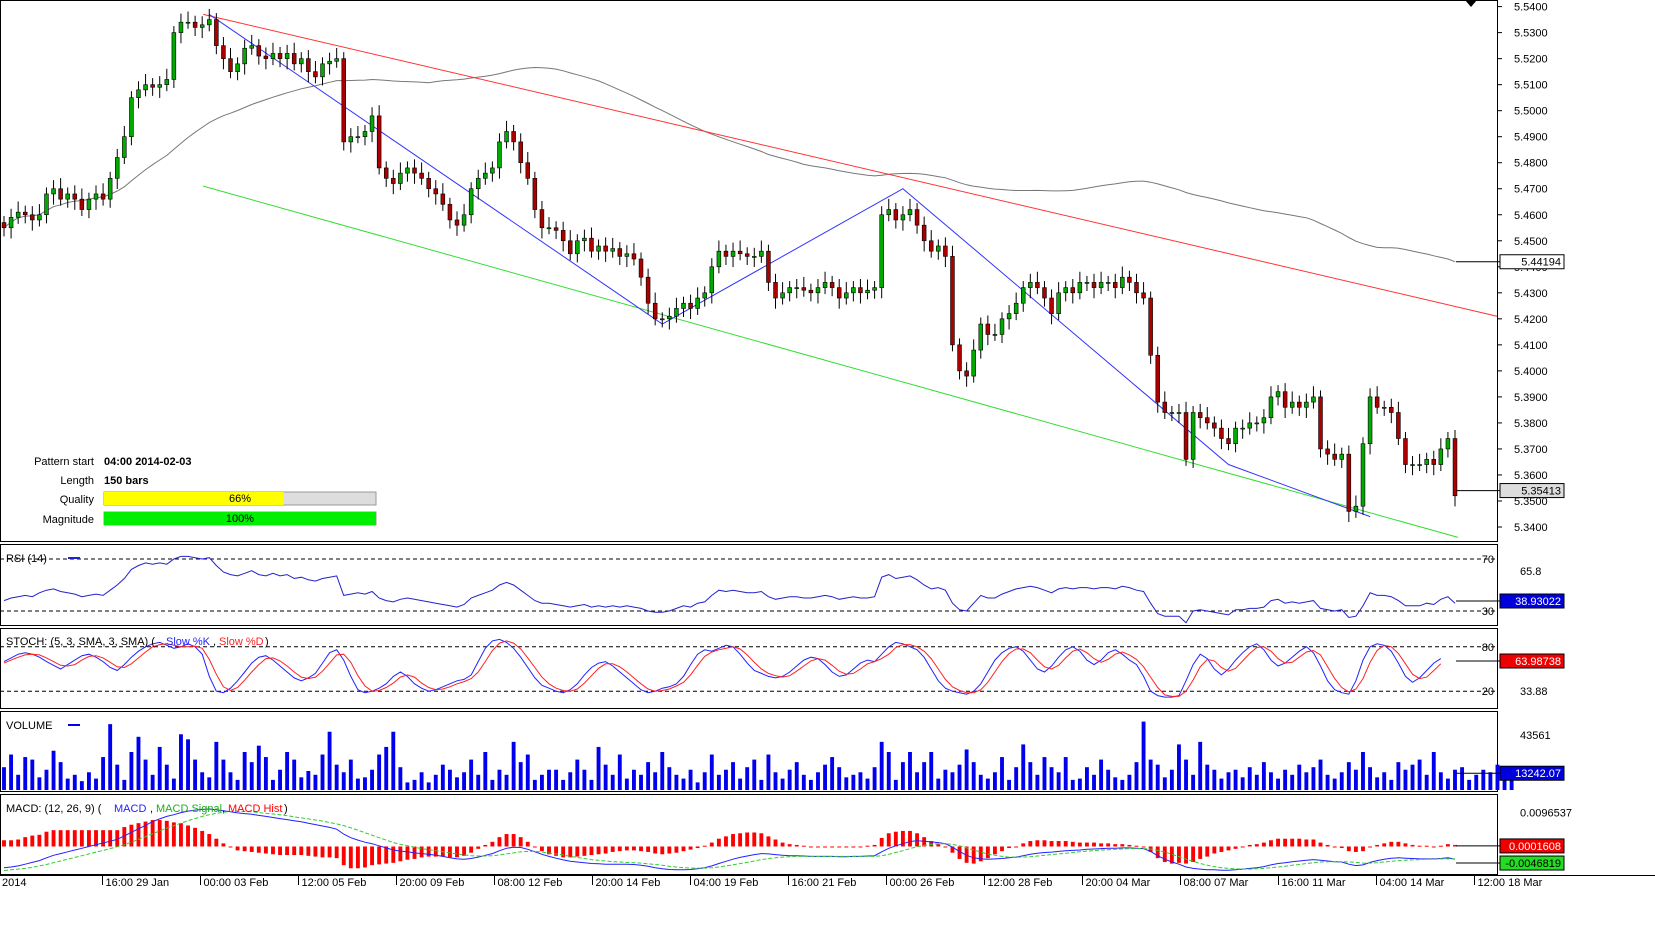 The width and height of the screenshot is (1655, 937). What do you see at coordinates (223, 809) in the screenshot?
I see `macd-legend-sep2: ,` at bounding box center [223, 809].